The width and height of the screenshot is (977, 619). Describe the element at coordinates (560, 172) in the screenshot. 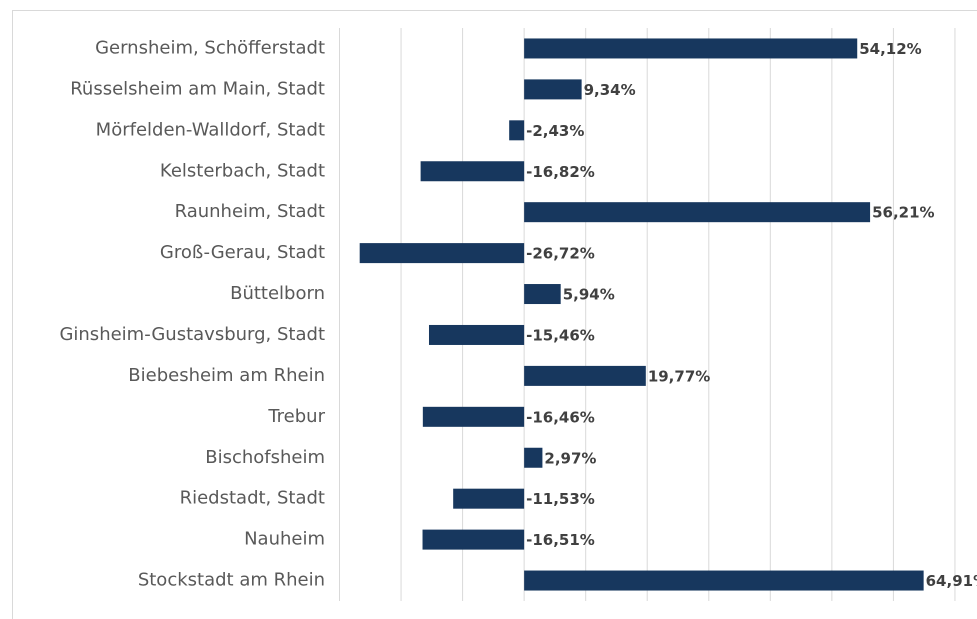

I see `value-label: -16,82%` at that location.